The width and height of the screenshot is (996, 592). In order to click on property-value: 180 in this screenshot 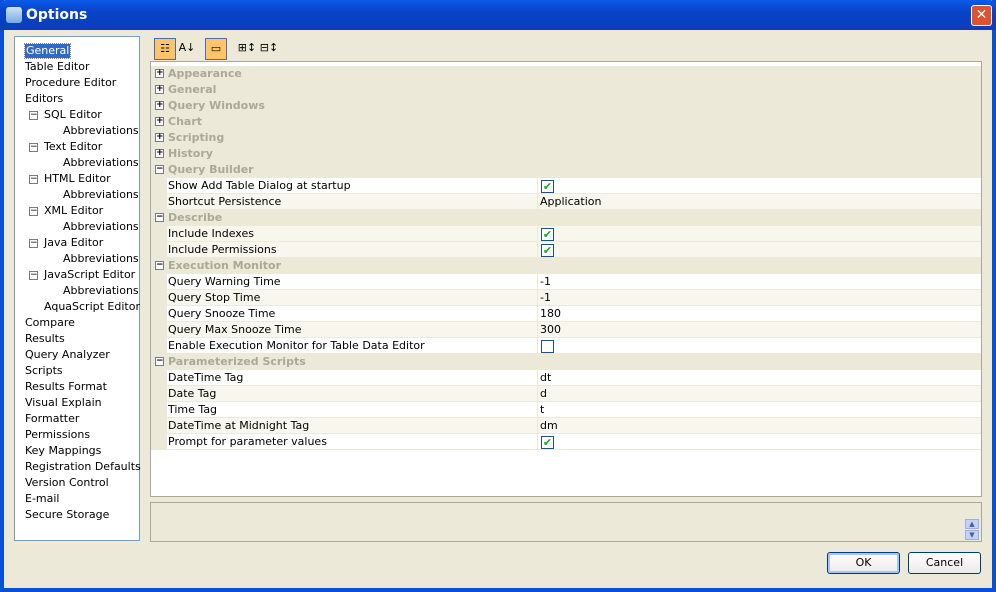, I will do `click(759, 314)`.